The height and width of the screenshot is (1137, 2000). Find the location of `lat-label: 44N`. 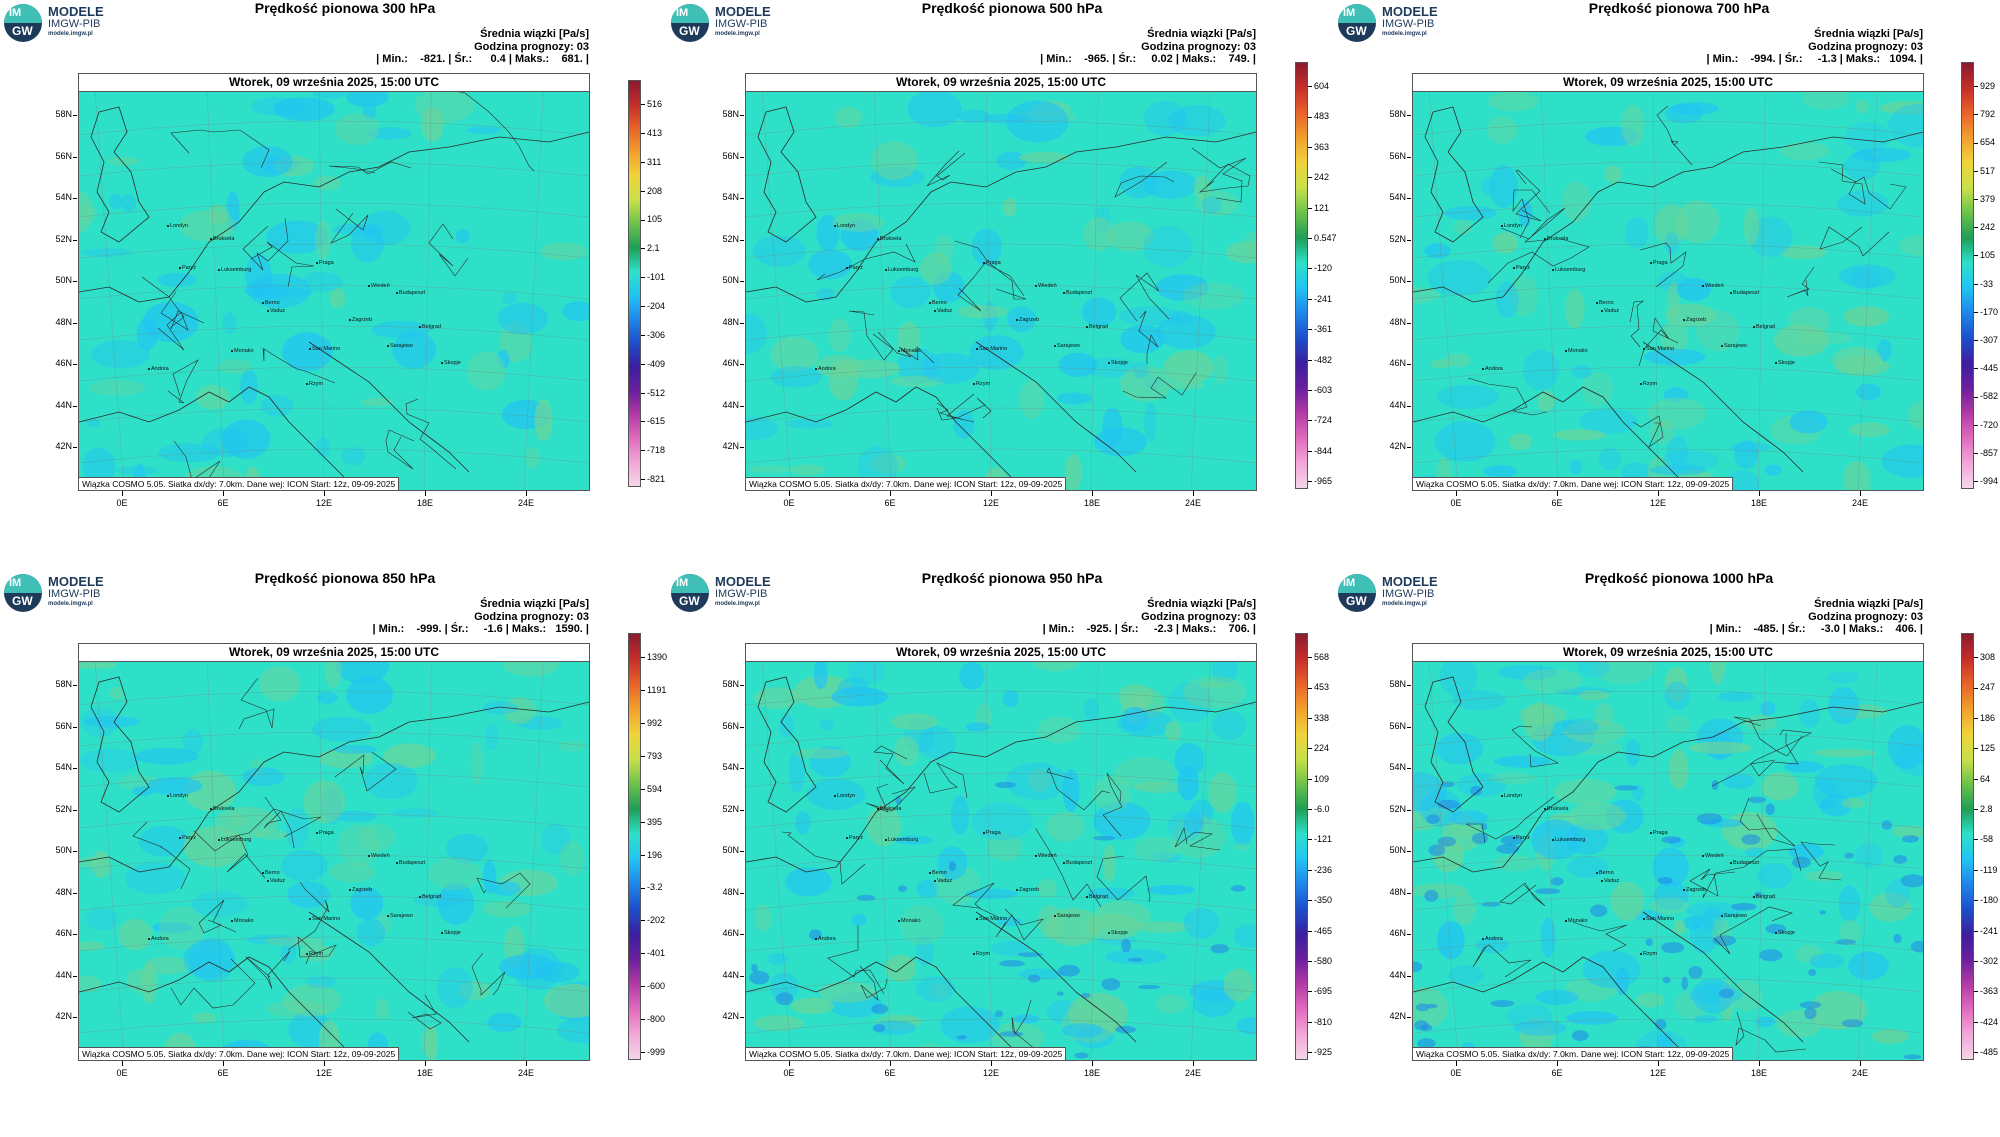

lat-label: 44N is located at coordinates (58, 975).